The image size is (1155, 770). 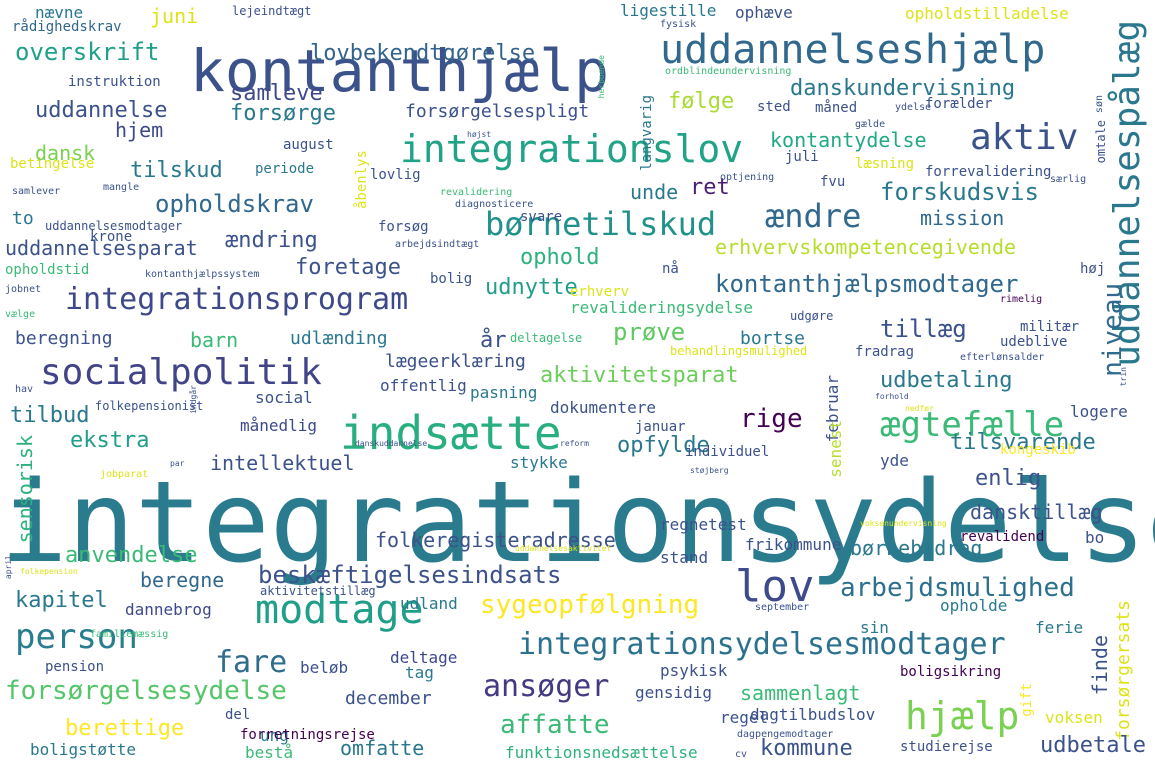 What do you see at coordinates (283, 113) in the screenshot?
I see `cloud-word: forsørge` at bounding box center [283, 113].